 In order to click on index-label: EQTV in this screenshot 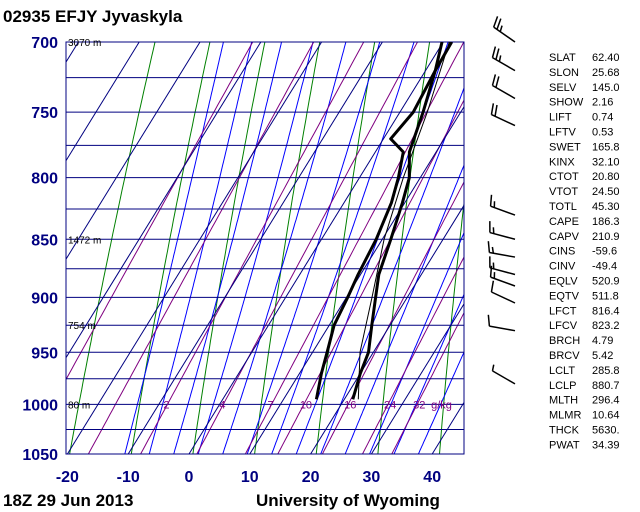, I will do `click(564, 296)`.